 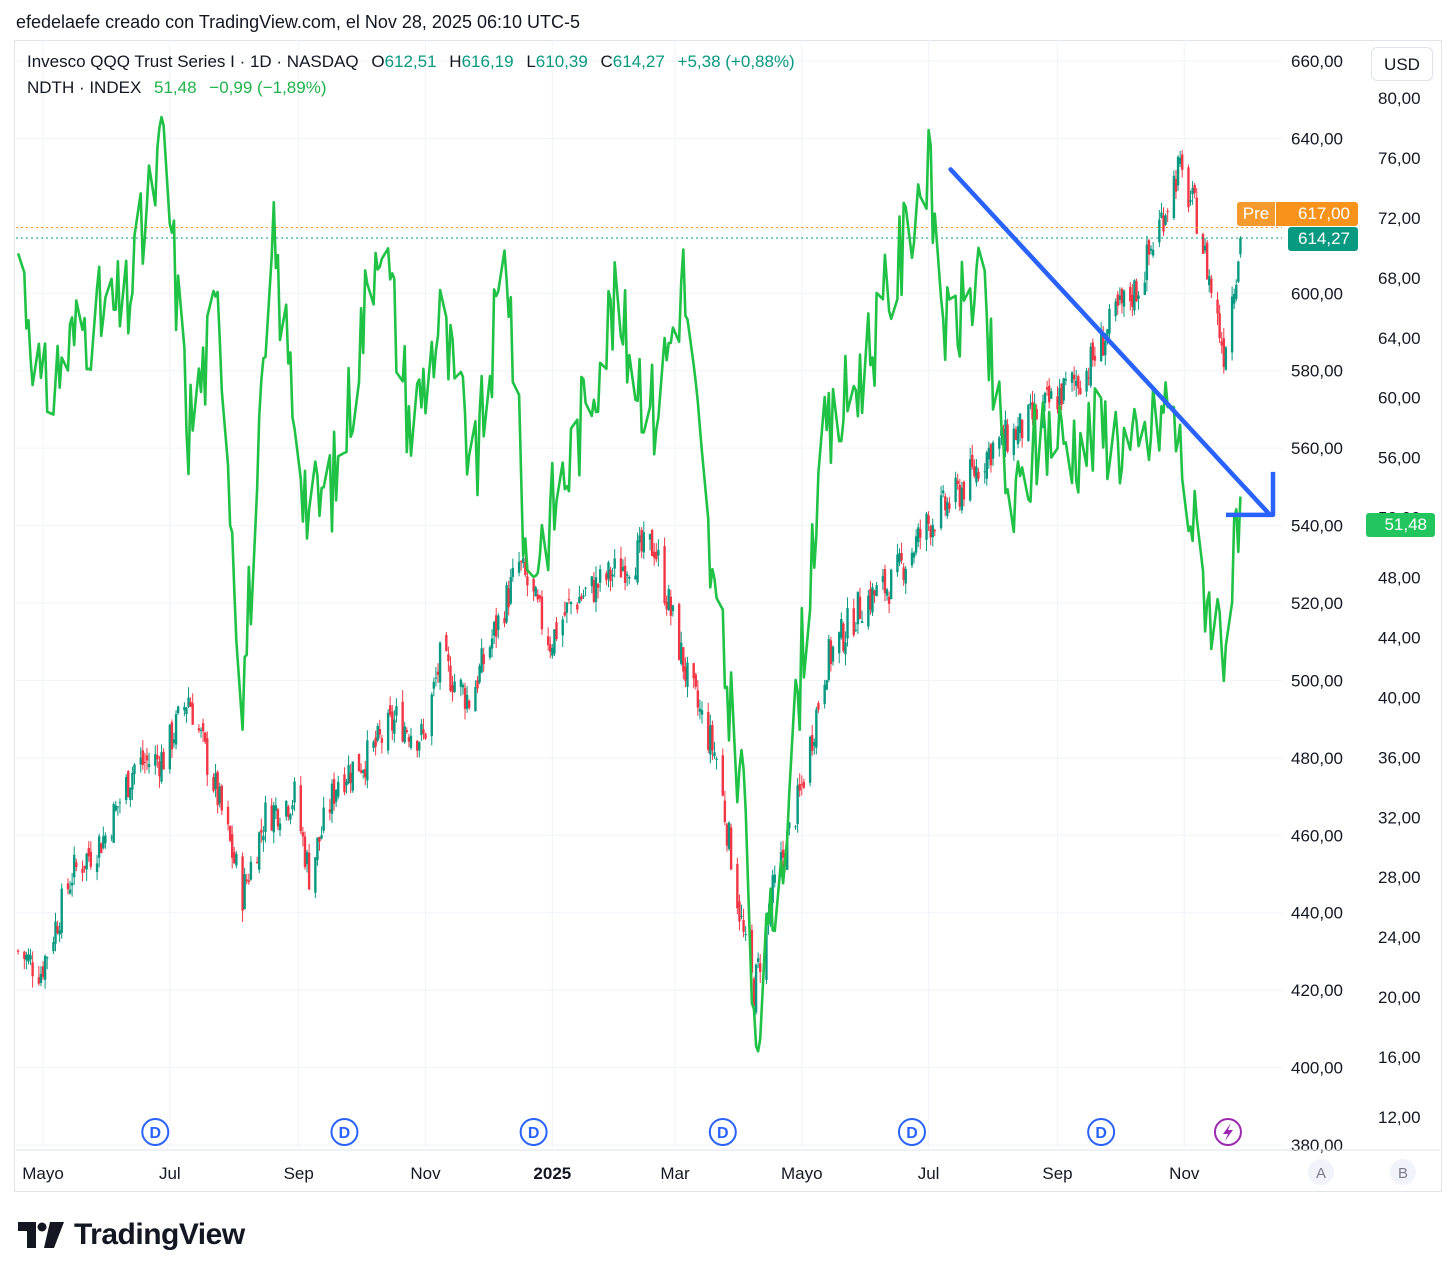 I want to click on breadth-tick-label: 64,00, so click(x=1399, y=338).